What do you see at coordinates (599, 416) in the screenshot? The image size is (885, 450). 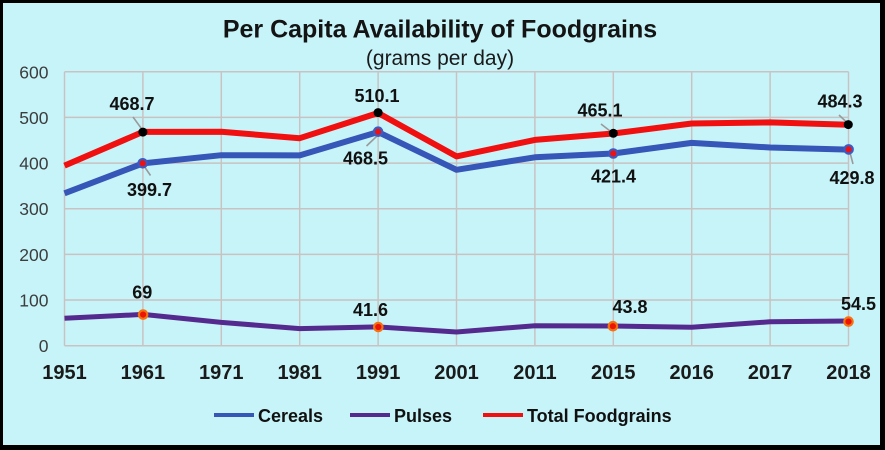 I see `svg-text: Total Foodgrains` at bounding box center [599, 416].